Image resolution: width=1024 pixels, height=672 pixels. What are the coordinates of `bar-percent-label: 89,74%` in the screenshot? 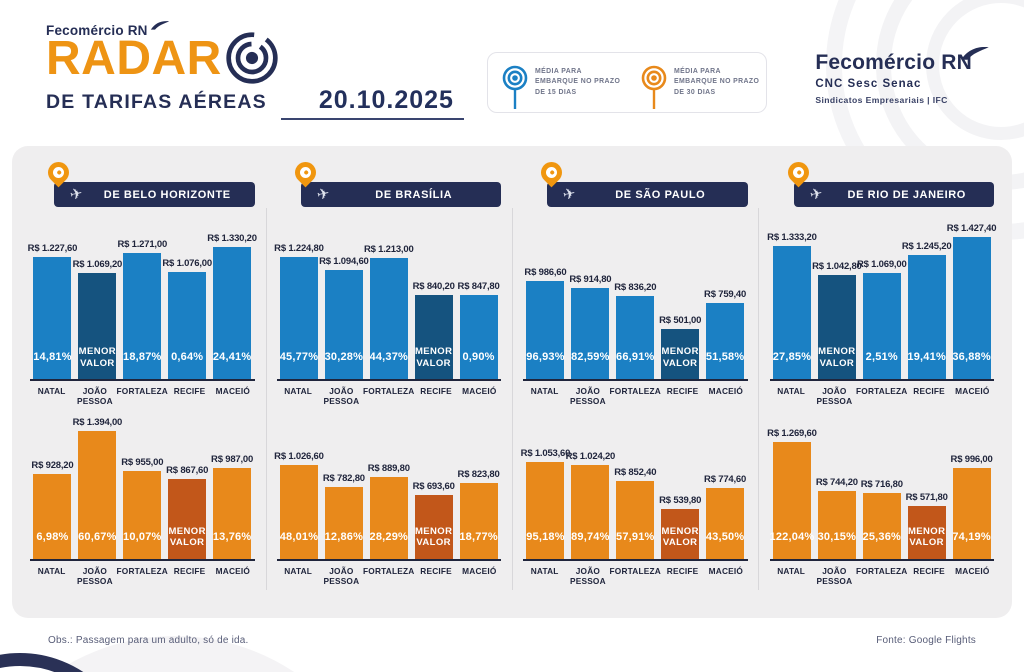 It's located at (590, 536).